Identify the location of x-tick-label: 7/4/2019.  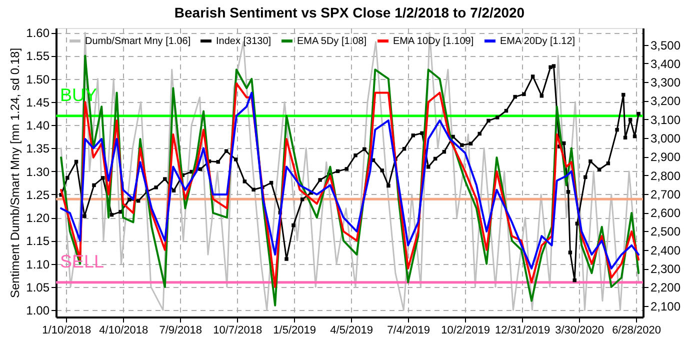
(408, 330).